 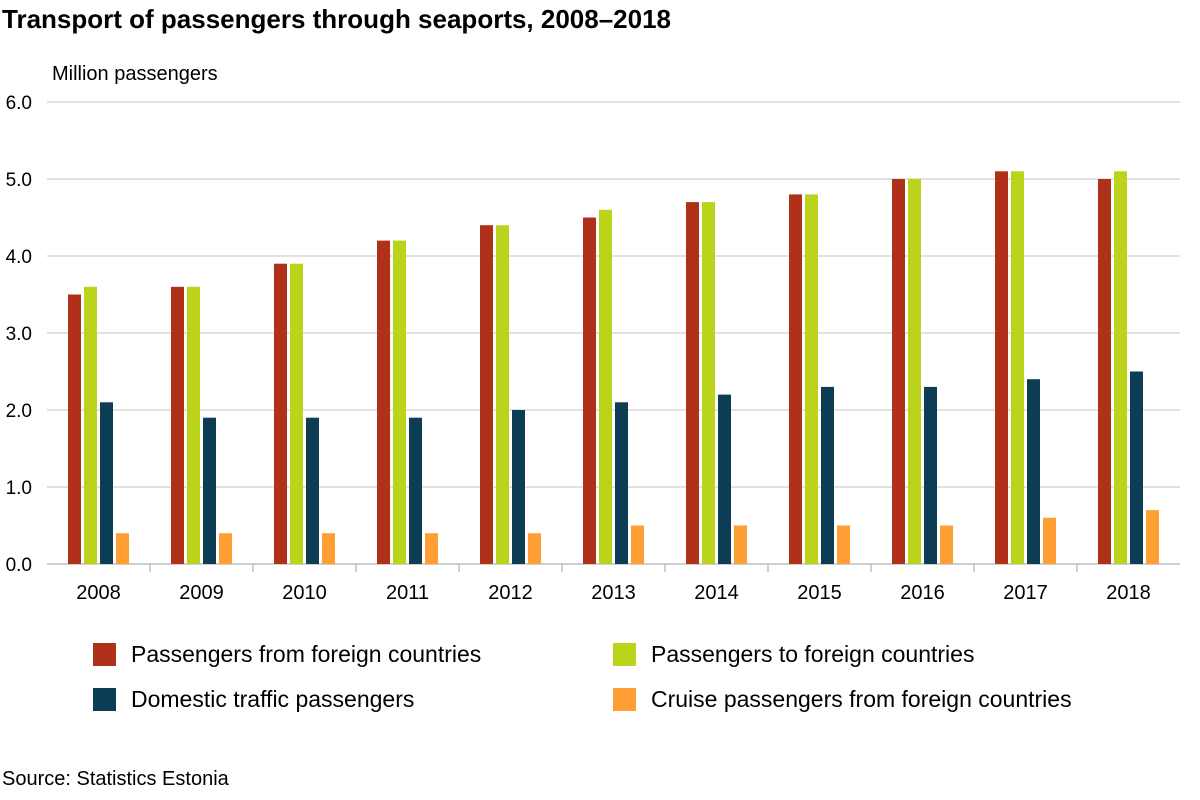 What do you see at coordinates (201, 593) in the screenshot?
I see `x-tick-label: 2009` at bounding box center [201, 593].